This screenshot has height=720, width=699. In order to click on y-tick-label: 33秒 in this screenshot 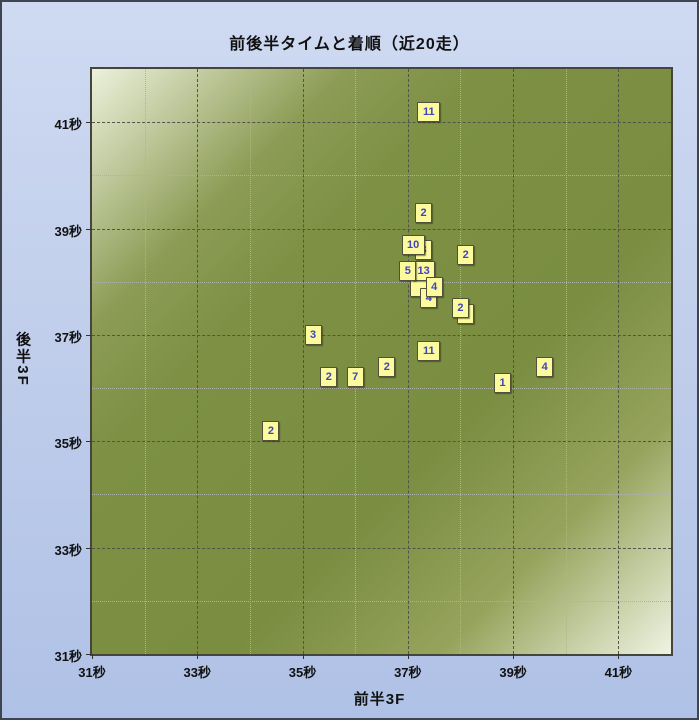, I will do `click(68, 550)`.